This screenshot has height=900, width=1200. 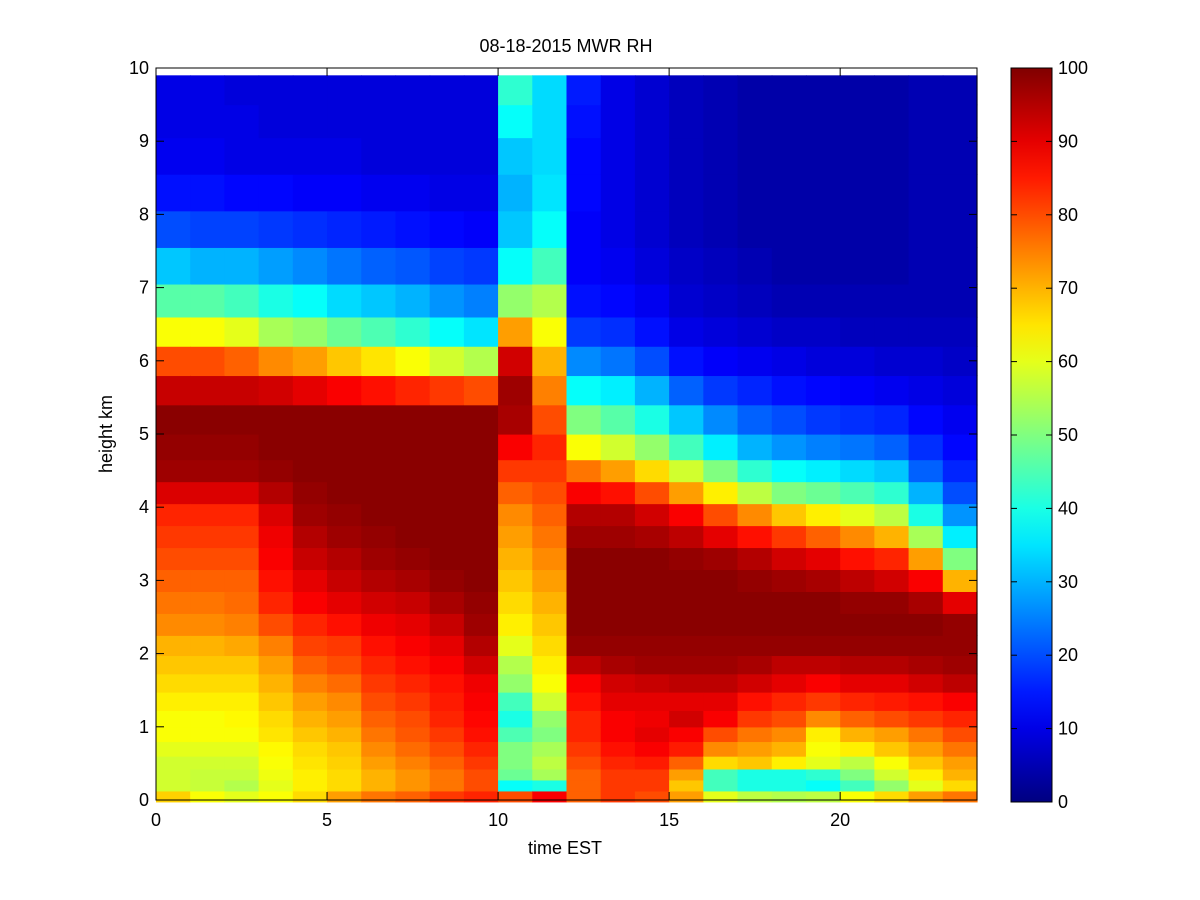 I want to click on y-tick-label: 0, so click(x=144, y=800).